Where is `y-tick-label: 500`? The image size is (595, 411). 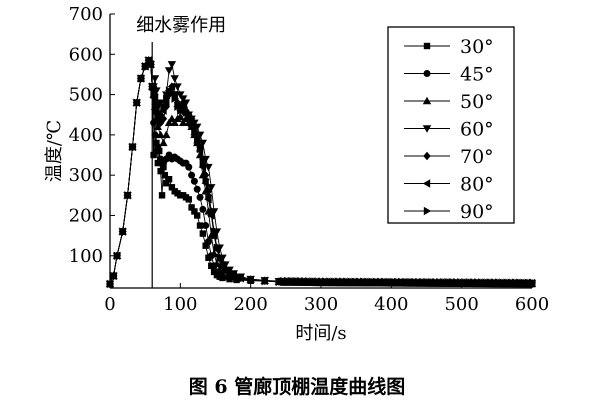
y-tick-label: 500 is located at coordinates (86, 95).